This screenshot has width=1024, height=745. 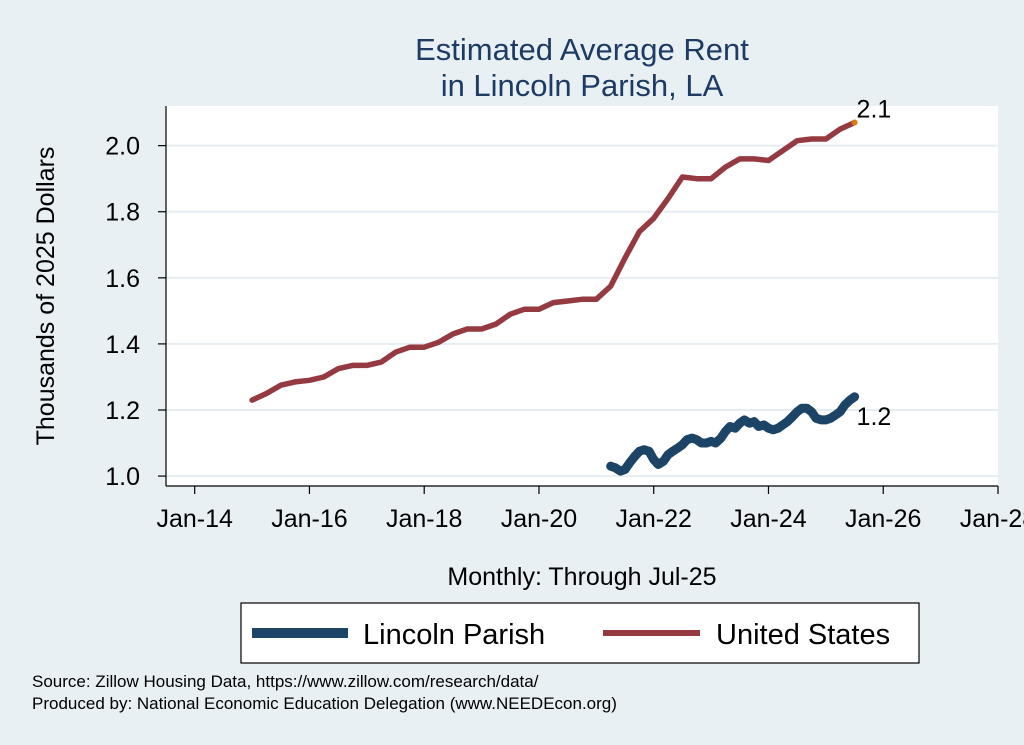 What do you see at coordinates (582, 85) in the screenshot?
I see `chart-title-line-2: in Lincoln Parish, LA` at bounding box center [582, 85].